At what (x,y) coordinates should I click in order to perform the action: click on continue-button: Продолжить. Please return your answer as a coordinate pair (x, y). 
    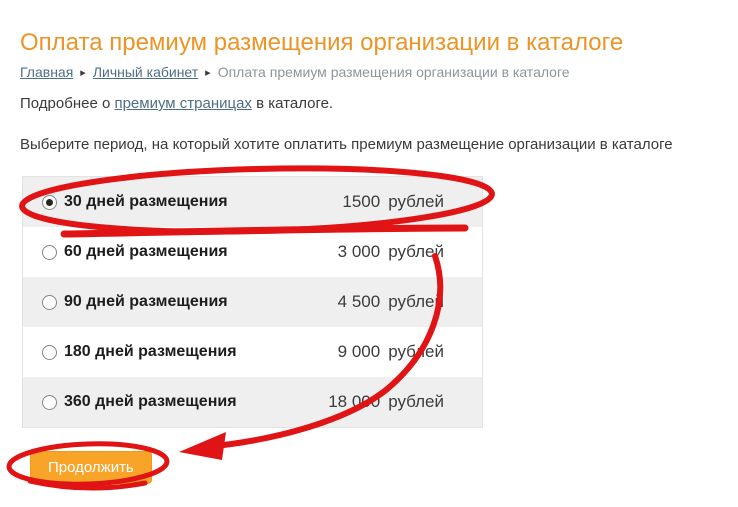
    Looking at the image, I should click on (91, 467).